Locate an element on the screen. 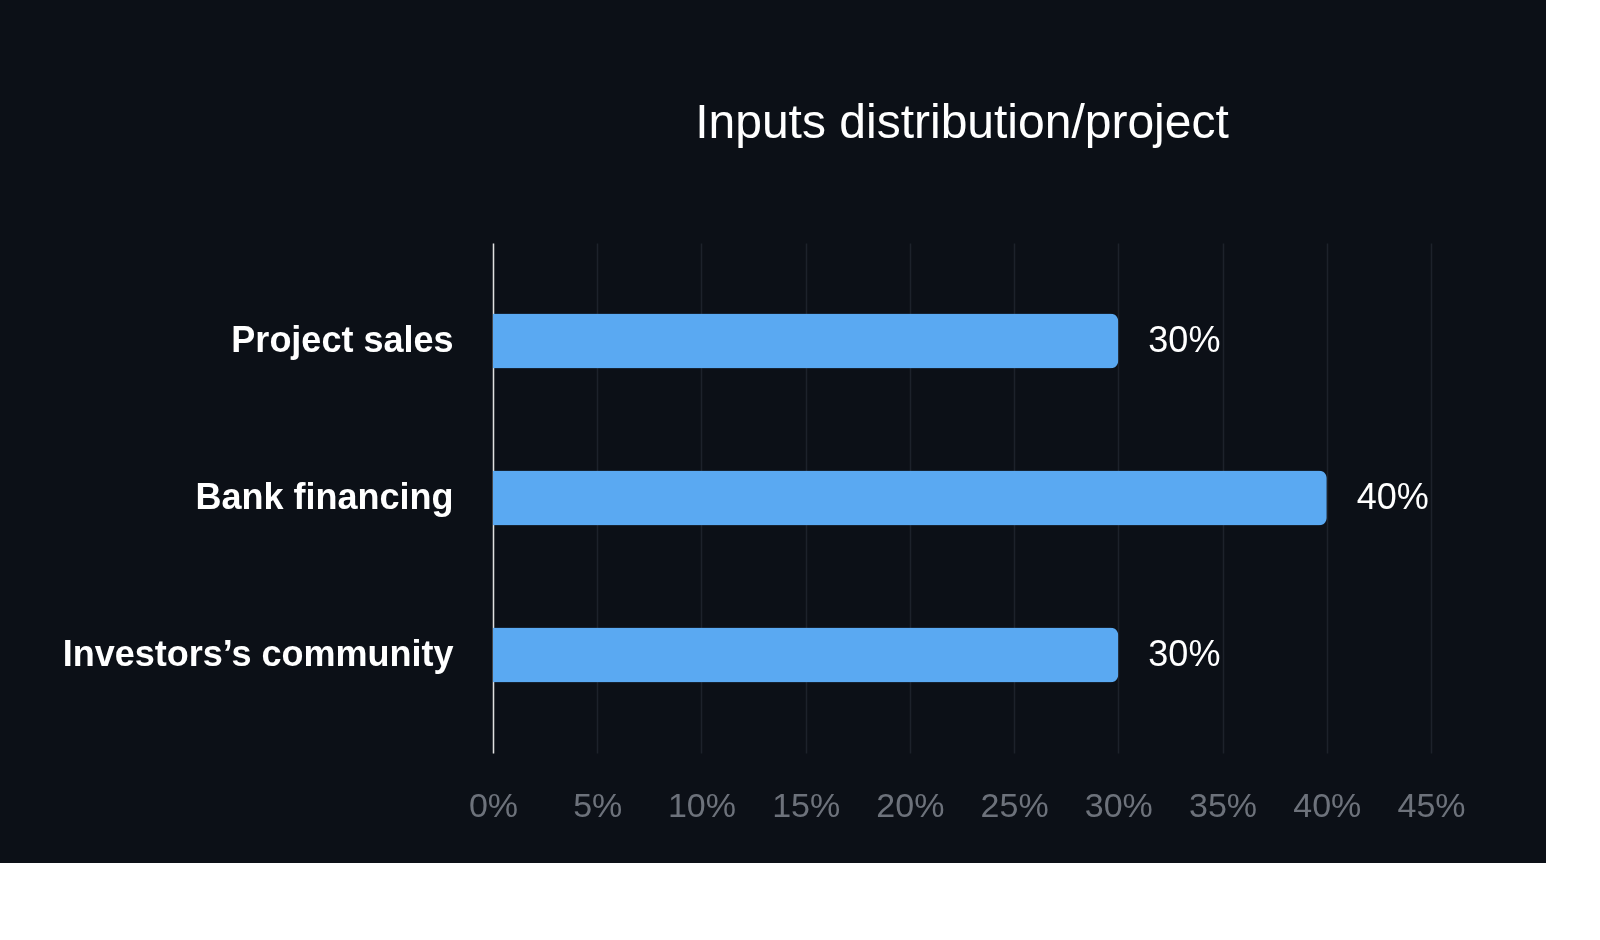 This screenshot has width=1600, height=940. x-tick-label: 20% is located at coordinates (910, 804).